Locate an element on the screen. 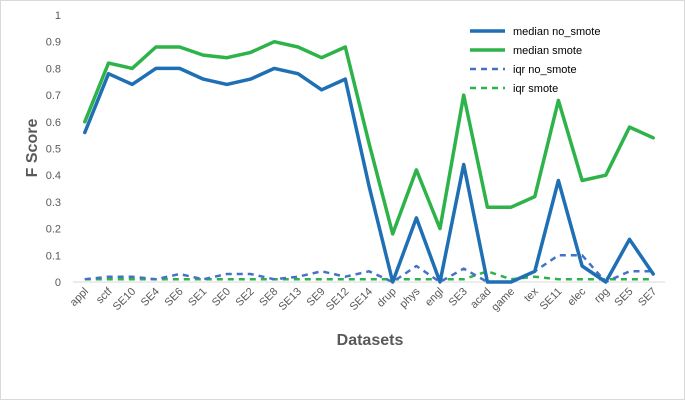  x-tick-label: SE6 is located at coordinates (173, 297).